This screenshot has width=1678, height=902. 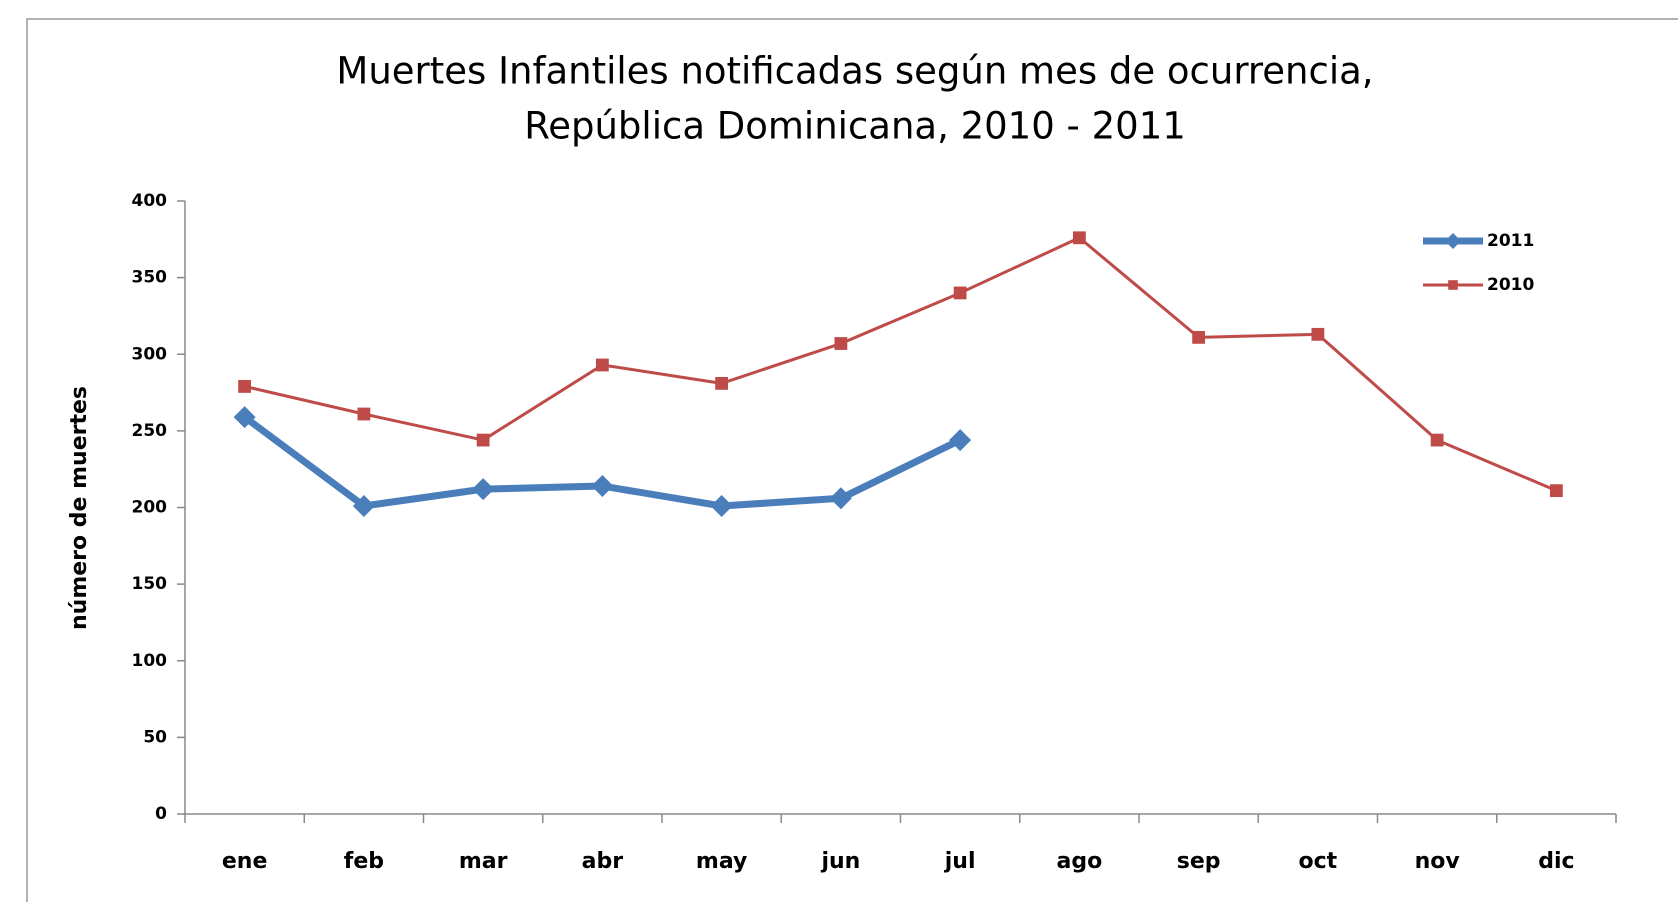 What do you see at coordinates (364, 861) in the screenshot?
I see `x-tick-label: feb` at bounding box center [364, 861].